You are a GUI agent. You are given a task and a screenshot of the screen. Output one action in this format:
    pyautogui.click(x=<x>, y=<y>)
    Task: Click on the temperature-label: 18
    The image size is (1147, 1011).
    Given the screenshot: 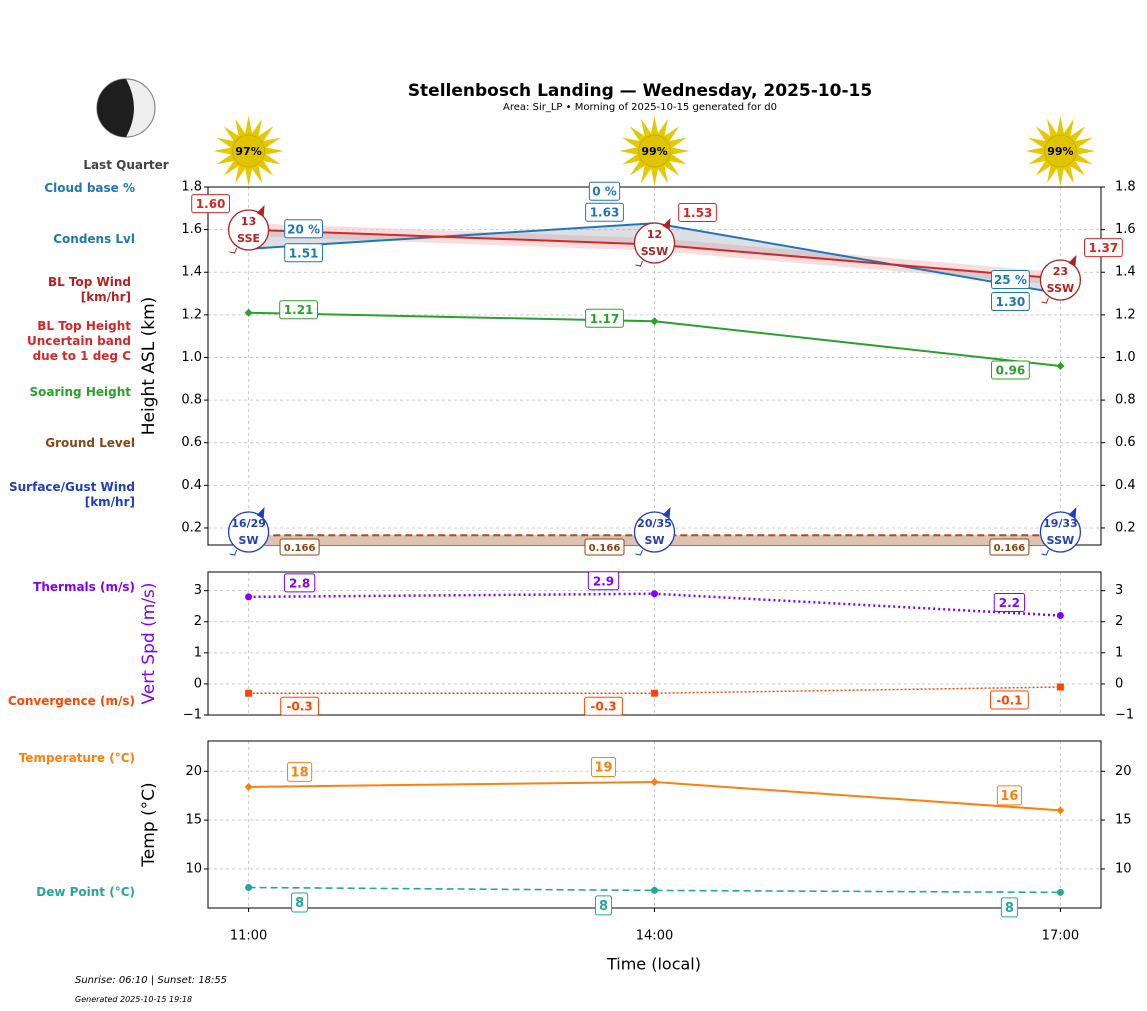 What is the action you would take?
    pyautogui.click(x=300, y=772)
    